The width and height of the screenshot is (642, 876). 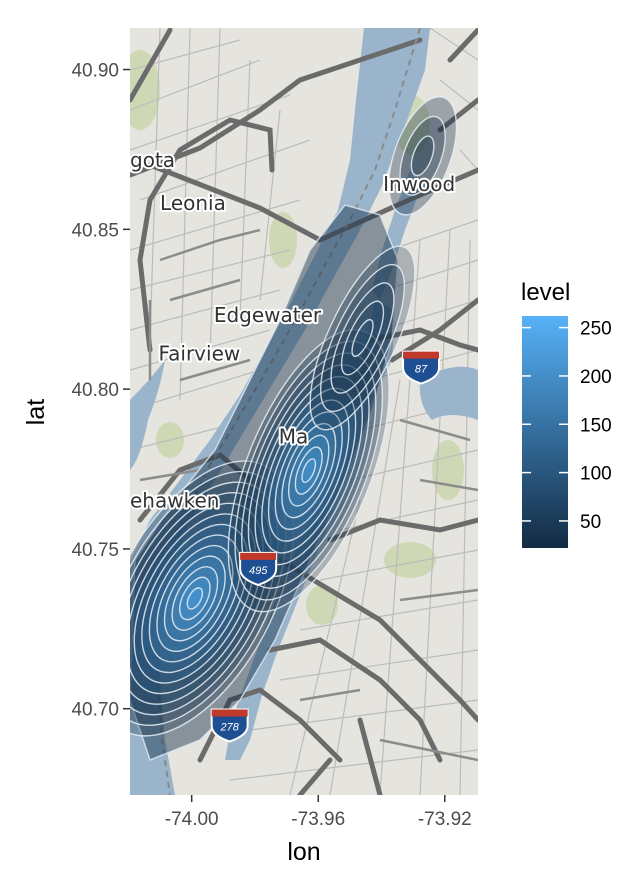 What do you see at coordinates (193, 203) in the screenshot?
I see `place-label-leonia: Leonia` at bounding box center [193, 203].